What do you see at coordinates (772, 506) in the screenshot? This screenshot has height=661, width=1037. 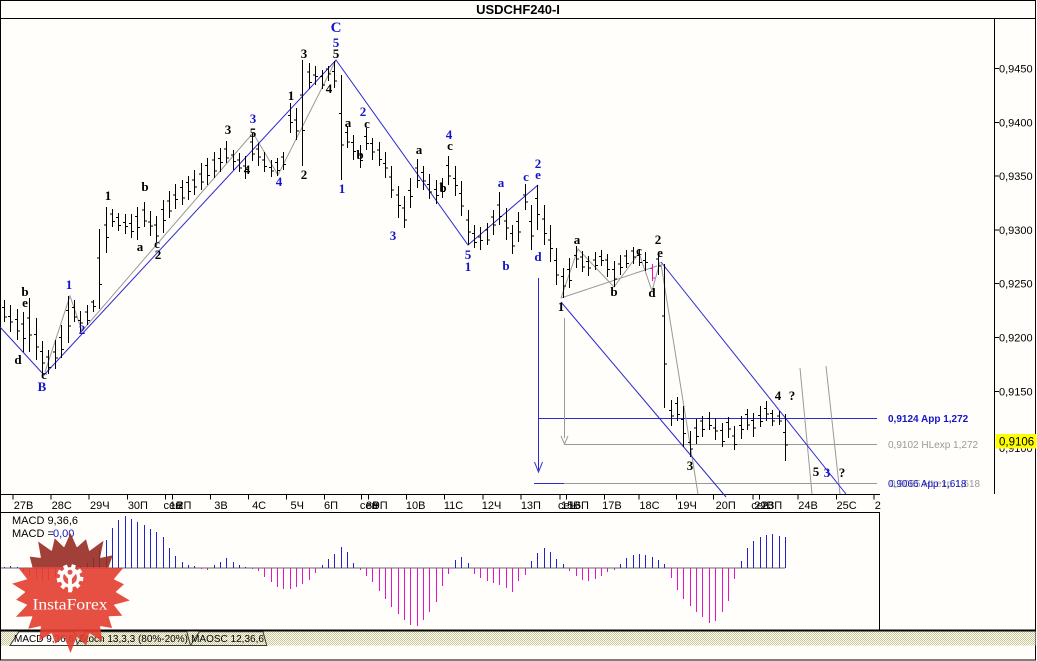 I see `svg-text: 23П` at bounding box center [772, 506].